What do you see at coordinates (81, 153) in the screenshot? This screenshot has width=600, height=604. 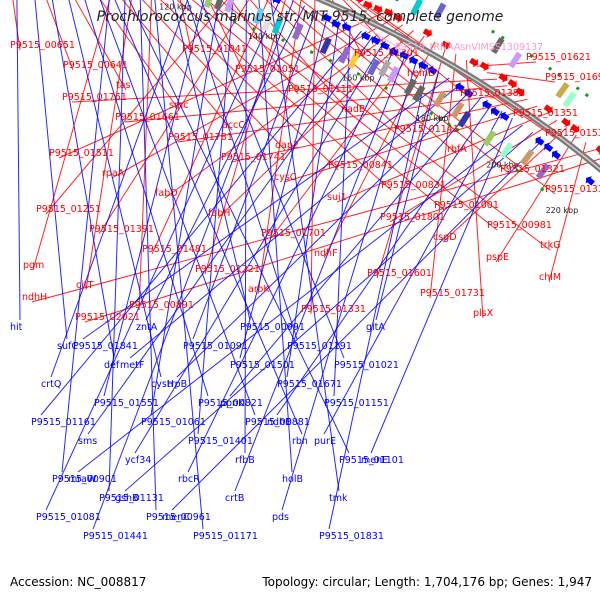 I see `gene-label: P9515_01511` at bounding box center [81, 153].